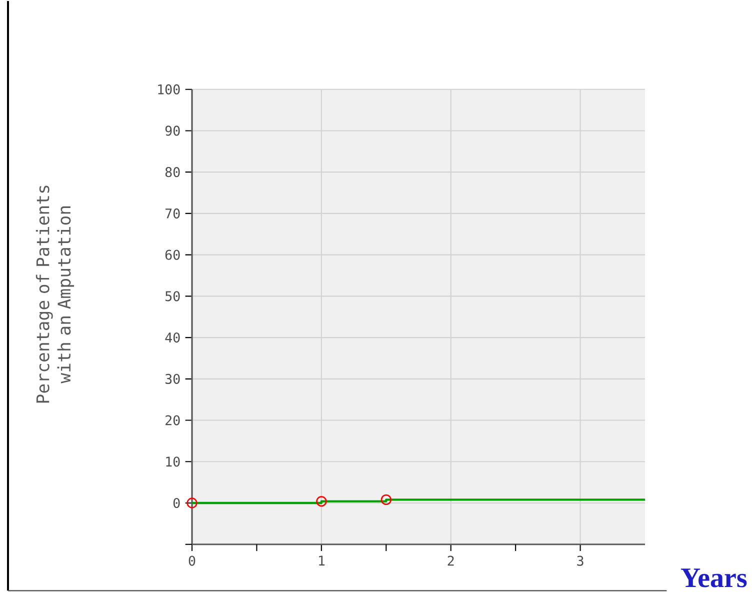  Describe the element at coordinates (172, 379) in the screenshot. I see `y-tick-label: 30` at that location.